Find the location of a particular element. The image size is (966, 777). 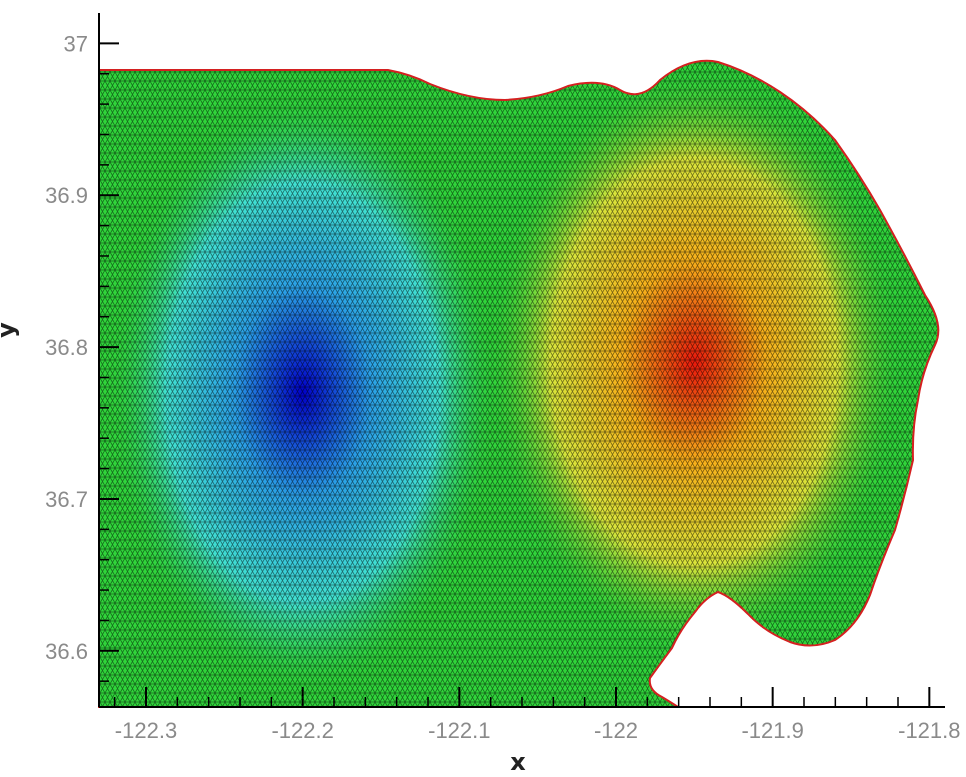

y-tick-label: 36.9 is located at coordinates (66, 195).